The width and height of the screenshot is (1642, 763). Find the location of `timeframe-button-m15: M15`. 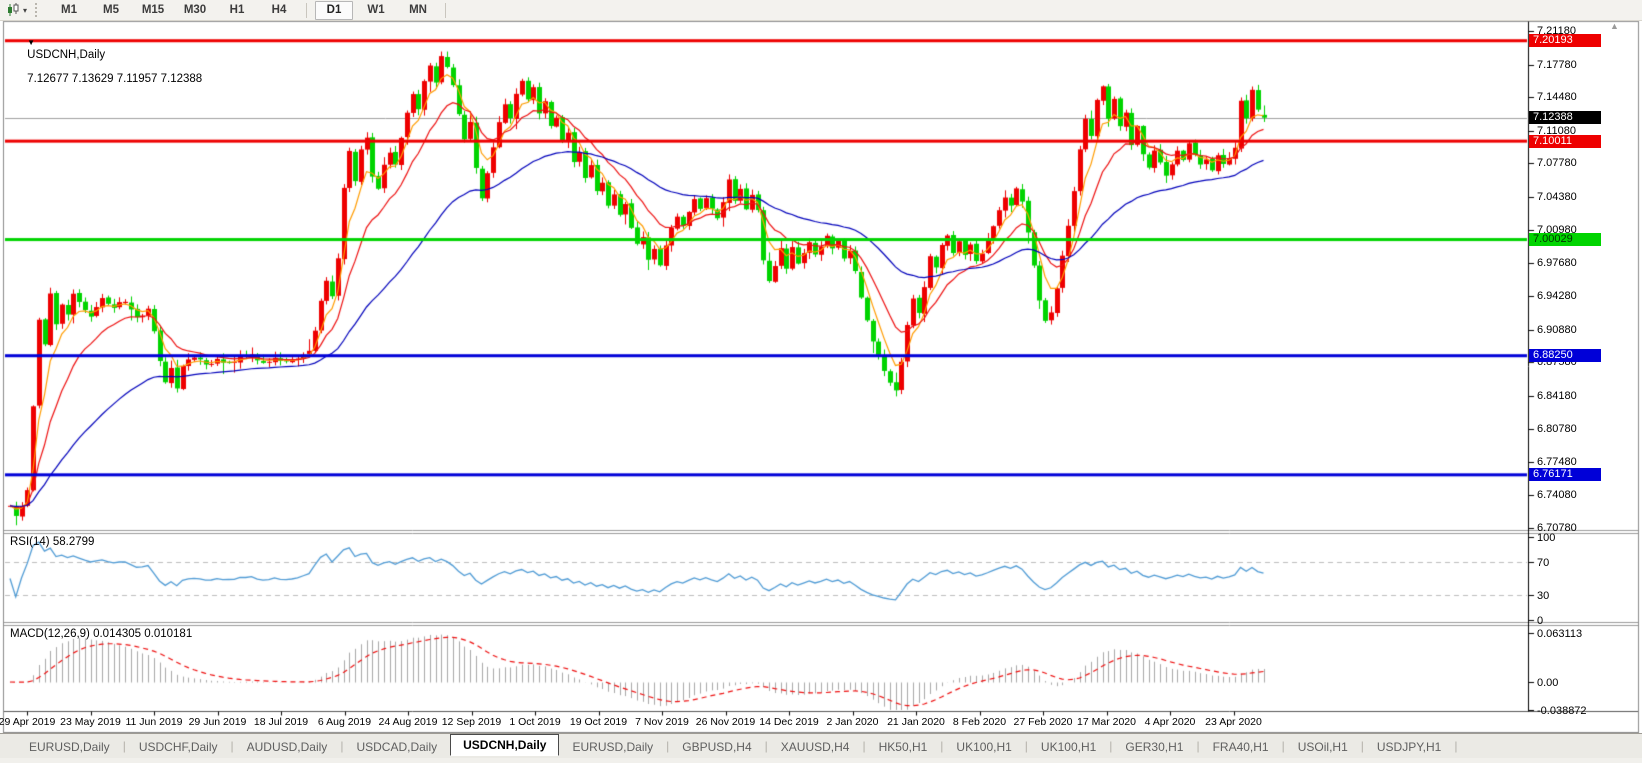

timeframe-button-m15: M15 is located at coordinates (153, 9).